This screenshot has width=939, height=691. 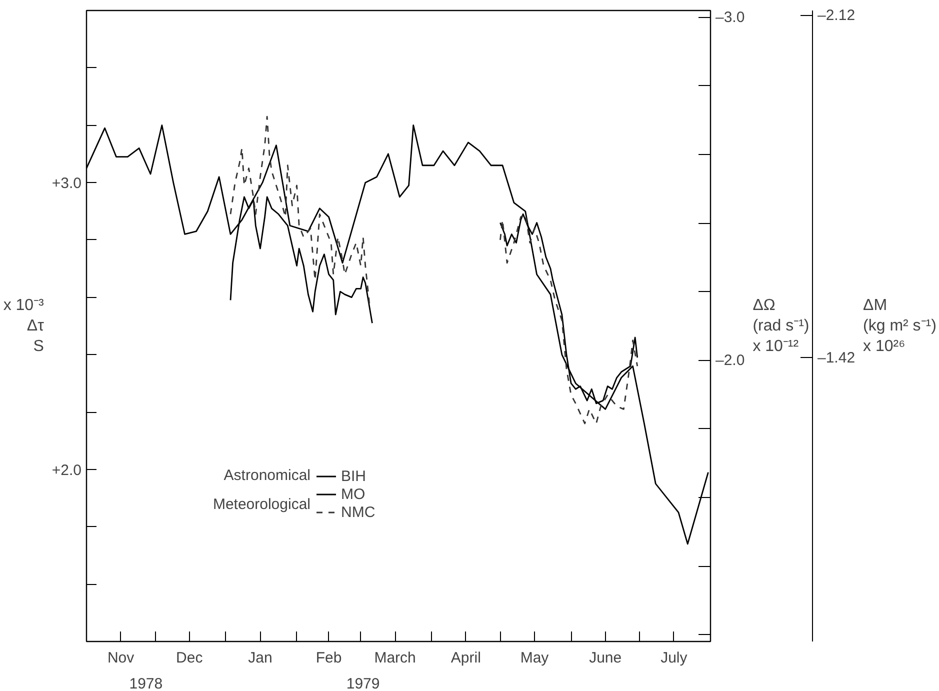 What do you see at coordinates (190, 658) in the screenshot?
I see `x-tick-label: Dec` at bounding box center [190, 658].